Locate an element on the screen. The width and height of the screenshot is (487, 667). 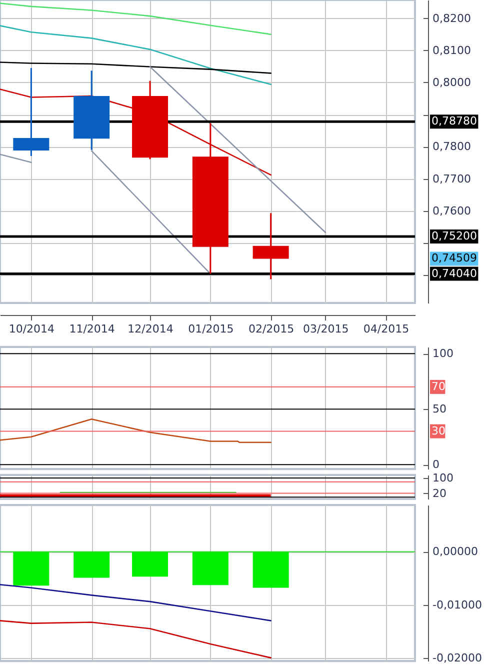
x-tick-label: 10/2014 is located at coordinates (31, 329).